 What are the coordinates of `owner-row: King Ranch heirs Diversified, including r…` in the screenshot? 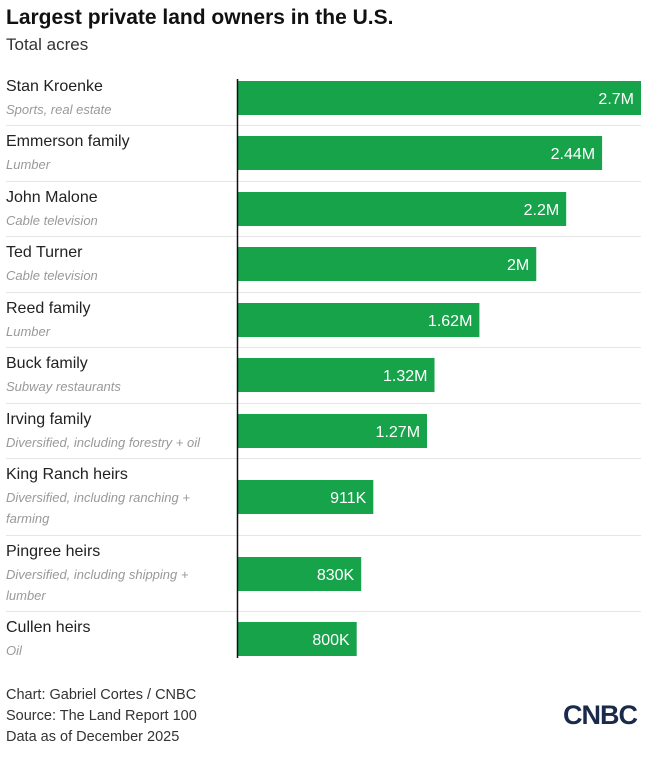 It's located at (323, 497).